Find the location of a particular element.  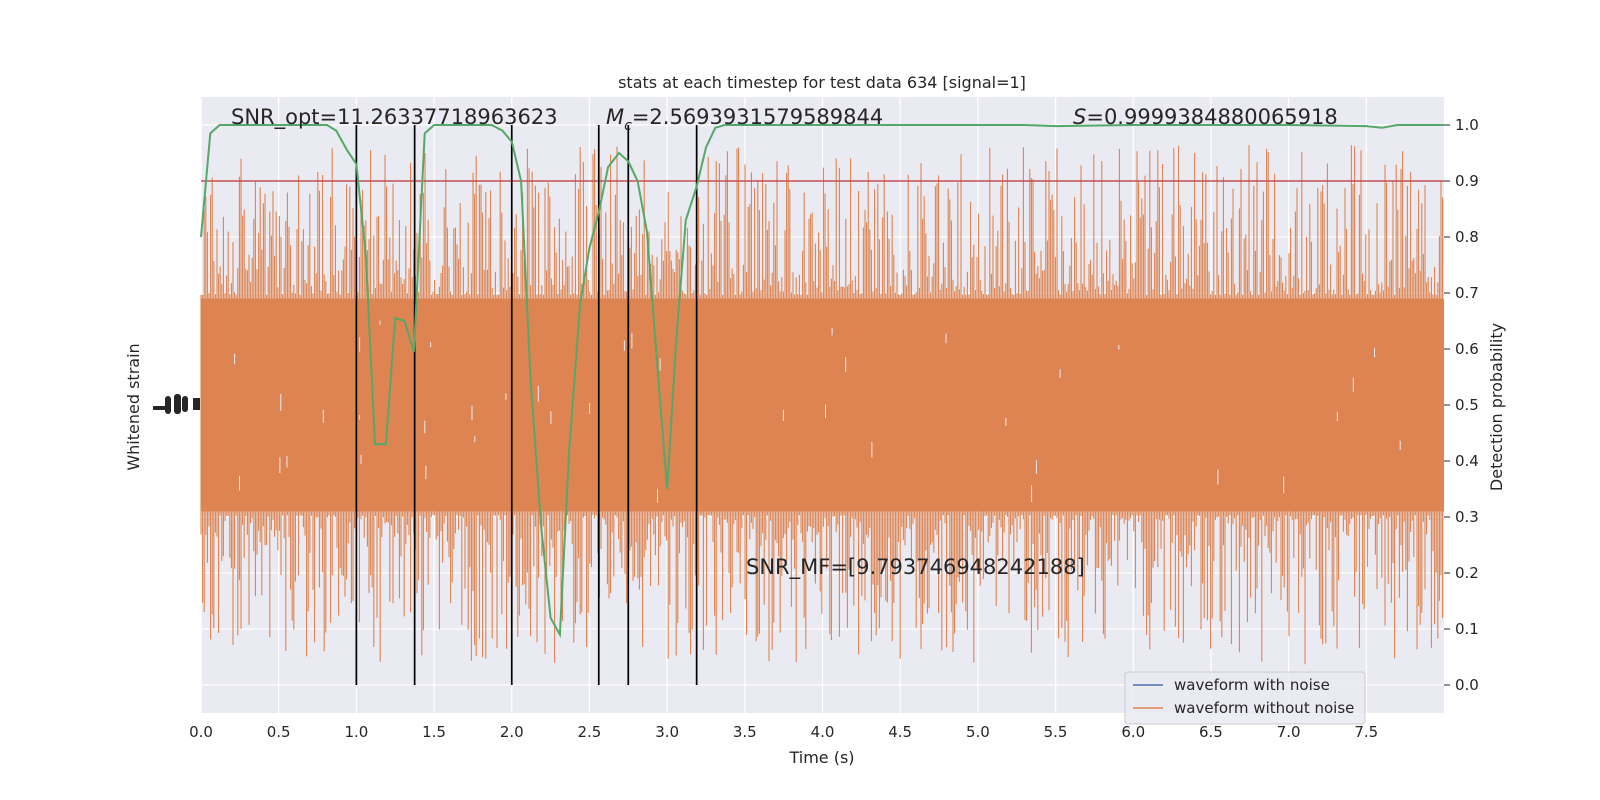

y-tick-label: 0.7 is located at coordinates (1467, 293).